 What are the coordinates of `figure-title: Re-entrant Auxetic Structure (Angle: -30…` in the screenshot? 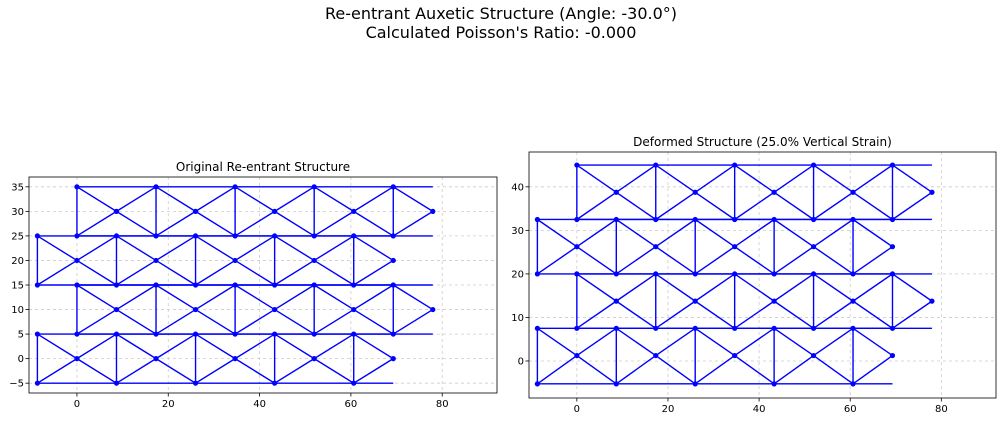 It's located at (501, 23).